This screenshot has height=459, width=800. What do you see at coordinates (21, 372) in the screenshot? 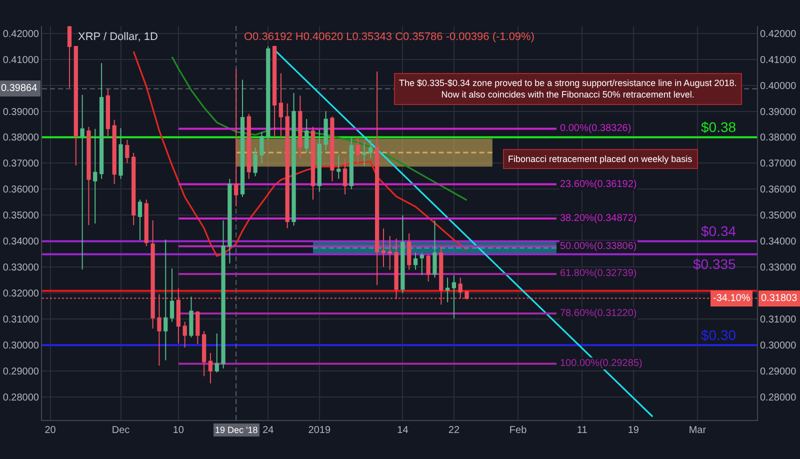
I see `y-tick-label: 0.29000` at bounding box center [21, 372].